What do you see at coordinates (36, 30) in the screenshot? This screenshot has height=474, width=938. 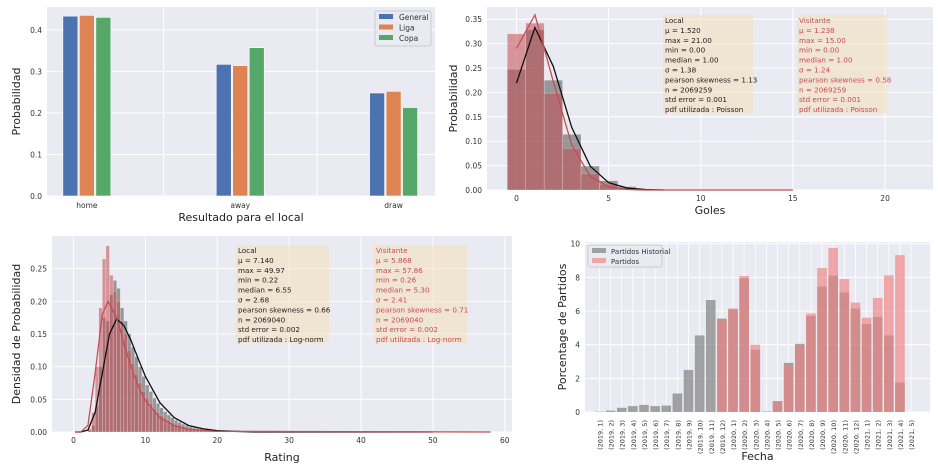 I see `y-tick-label: 0.4` at bounding box center [36, 30].